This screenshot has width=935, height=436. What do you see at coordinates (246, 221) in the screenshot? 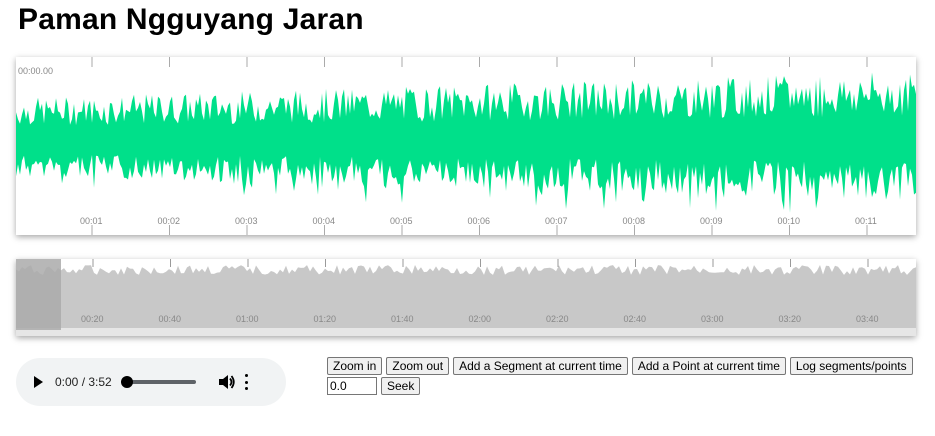
I see `zoomview-tick-label: 00:03` at bounding box center [246, 221].